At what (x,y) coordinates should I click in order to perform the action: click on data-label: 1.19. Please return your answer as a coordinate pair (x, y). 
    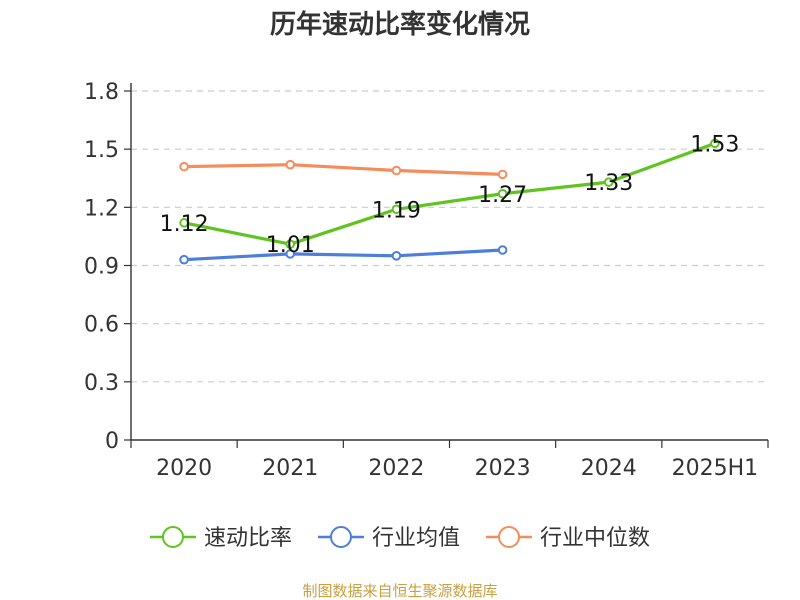
    Looking at the image, I should click on (396, 210).